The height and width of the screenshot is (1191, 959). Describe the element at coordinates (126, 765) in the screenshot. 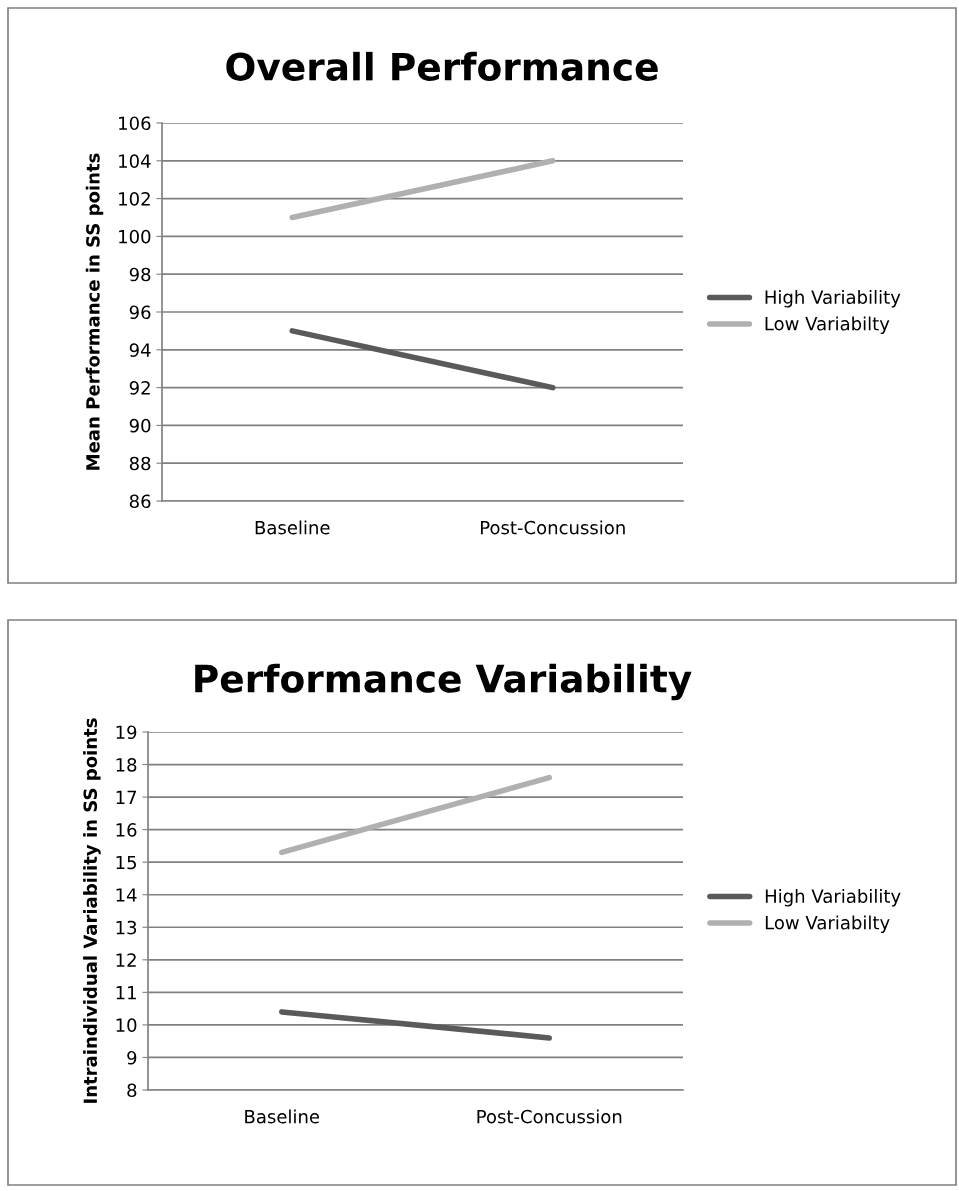

I see `y-tick-label: 18` at that location.